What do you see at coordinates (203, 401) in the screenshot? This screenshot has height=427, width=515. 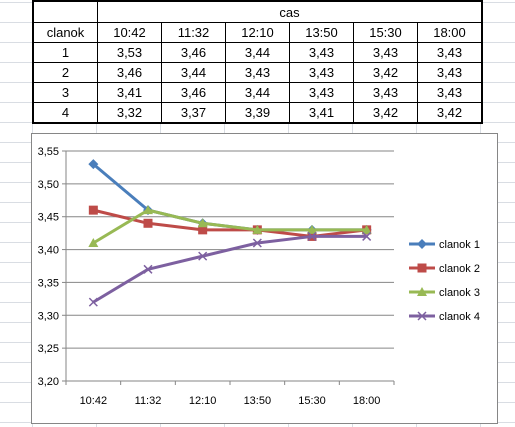 I see `x-tick-label: 12:10` at bounding box center [203, 401].